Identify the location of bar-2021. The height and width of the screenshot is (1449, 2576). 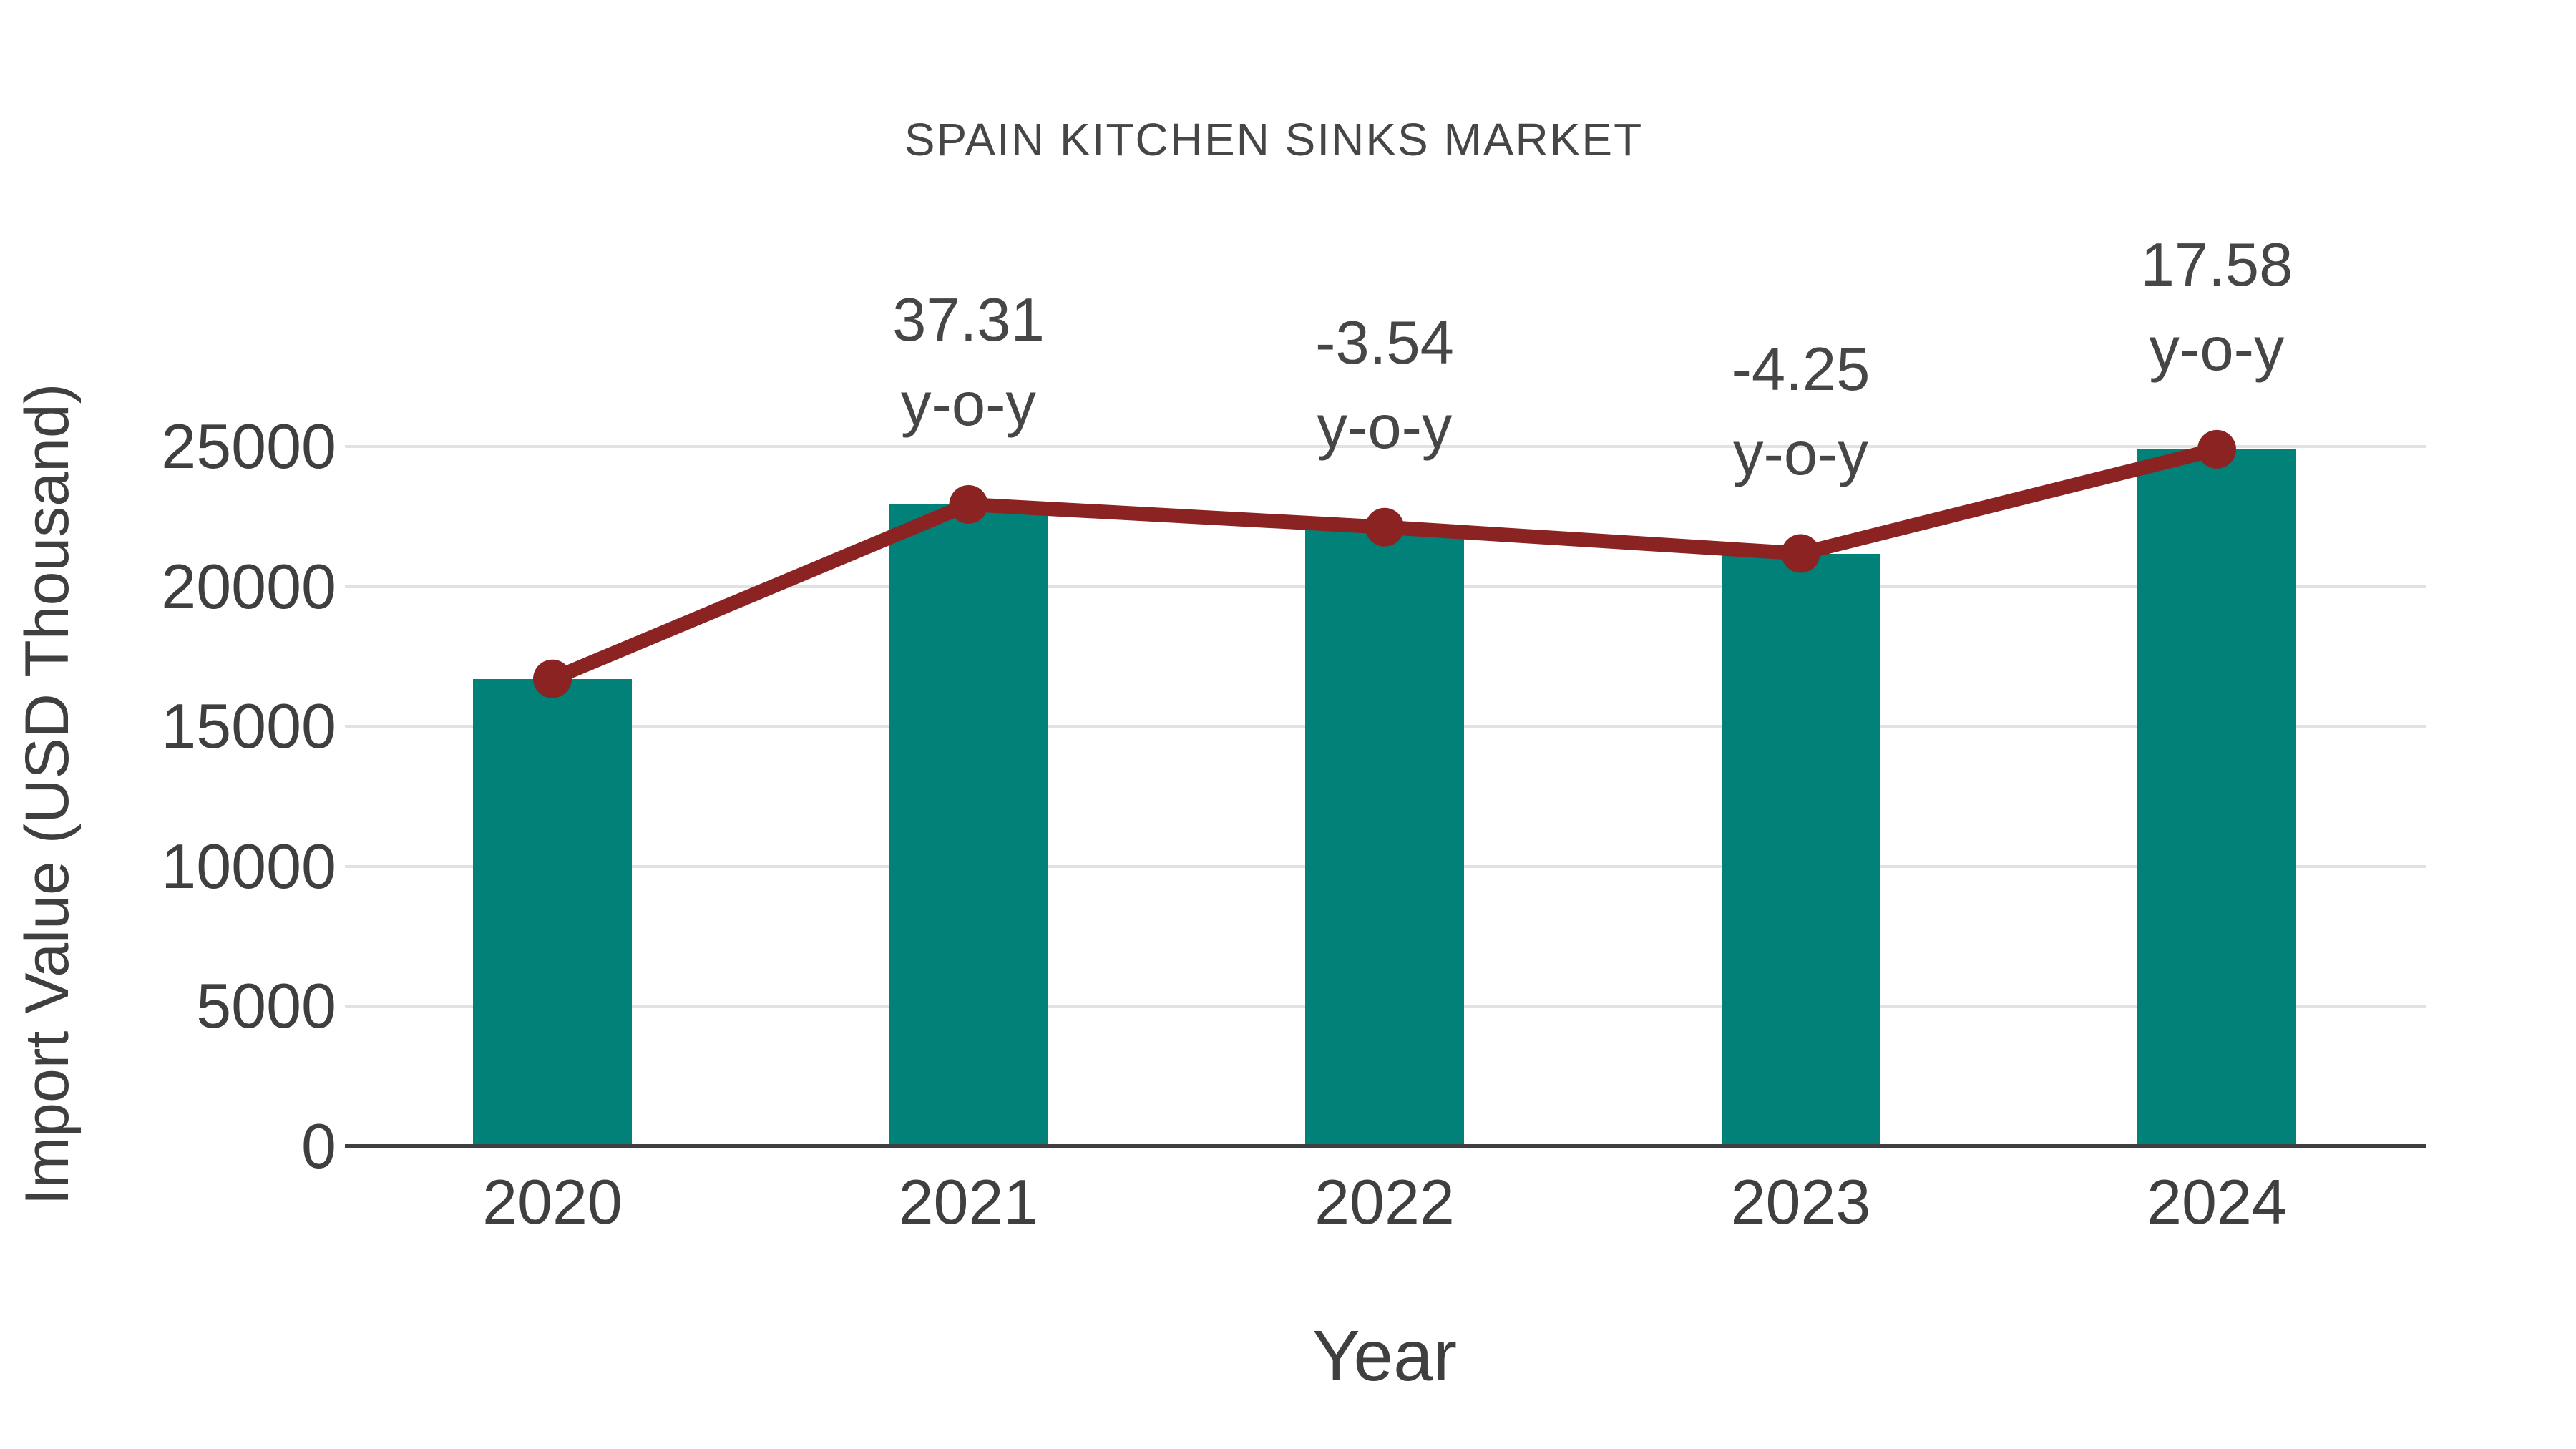
(968, 825).